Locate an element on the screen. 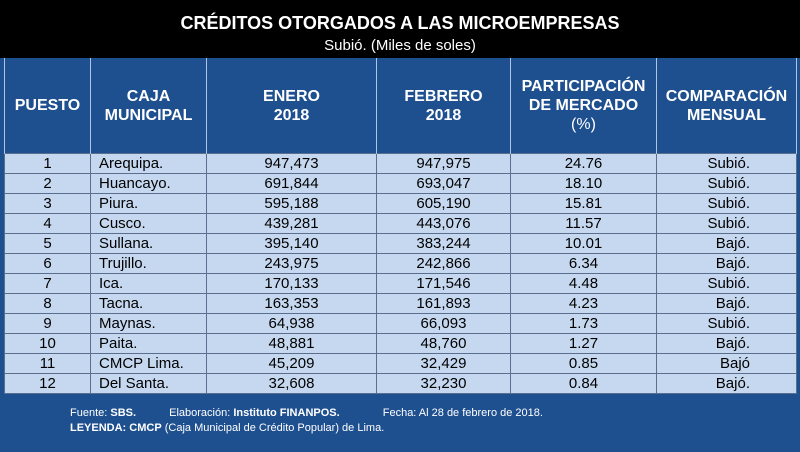 This screenshot has width=800, height=452. comparison-cell: Bajó is located at coordinates (726, 363).